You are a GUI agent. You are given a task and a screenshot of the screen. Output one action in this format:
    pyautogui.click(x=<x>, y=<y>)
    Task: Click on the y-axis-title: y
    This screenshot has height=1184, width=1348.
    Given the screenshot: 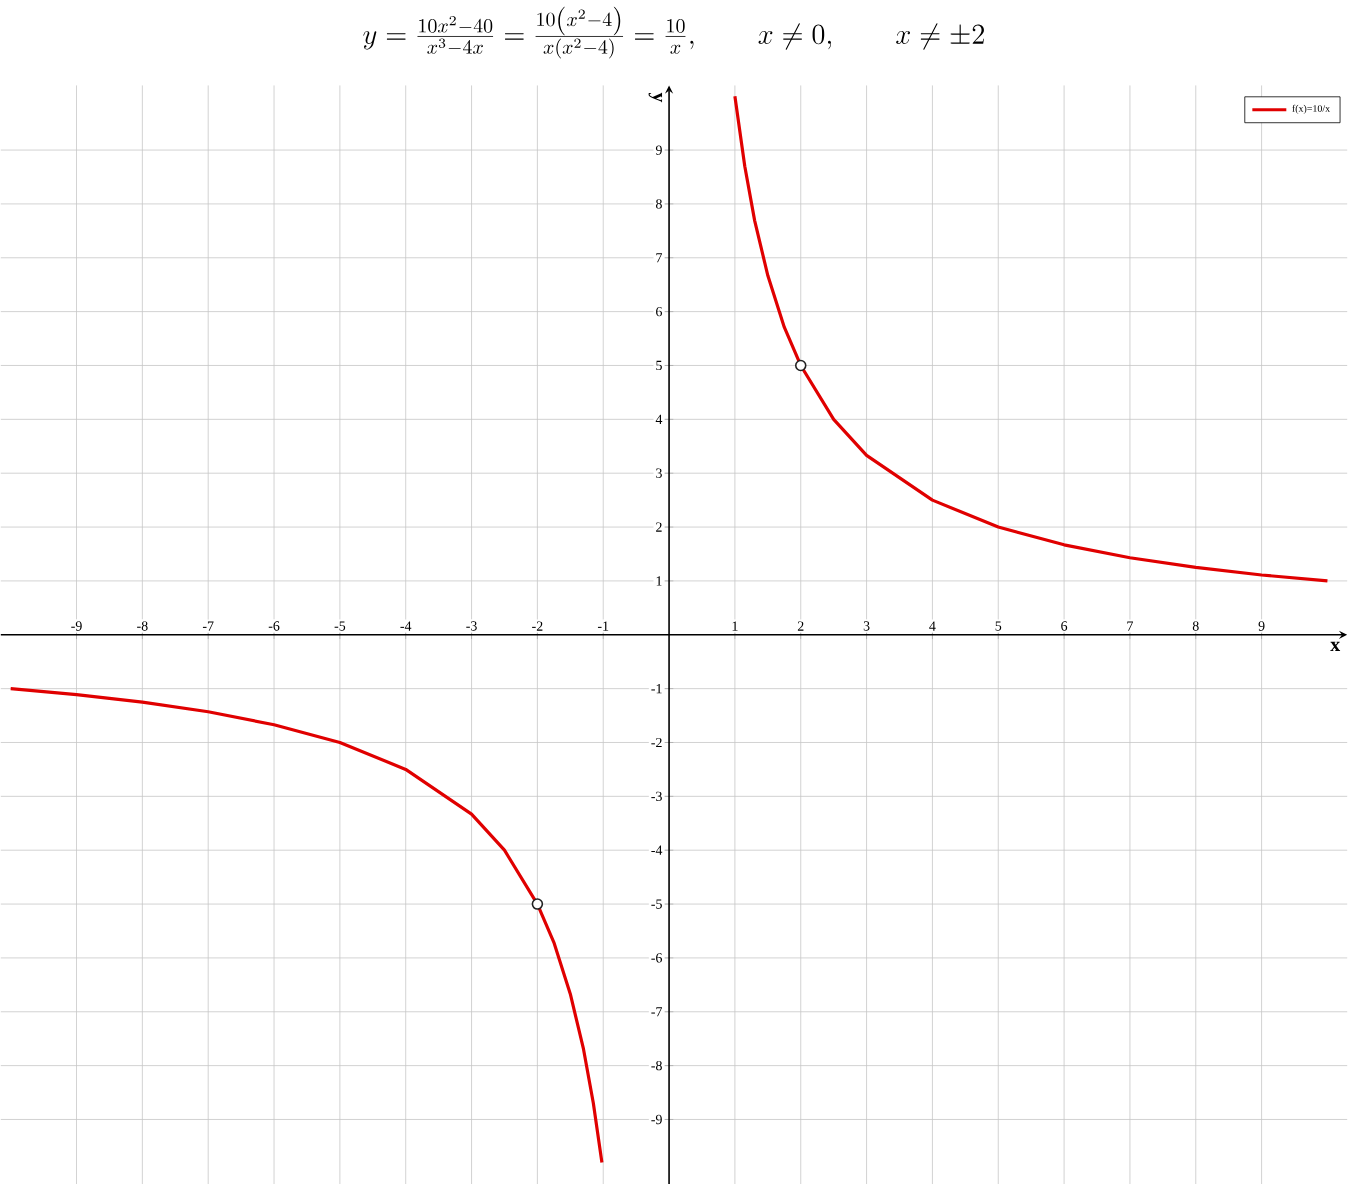 What is the action you would take?
    pyautogui.click(x=655, y=97)
    